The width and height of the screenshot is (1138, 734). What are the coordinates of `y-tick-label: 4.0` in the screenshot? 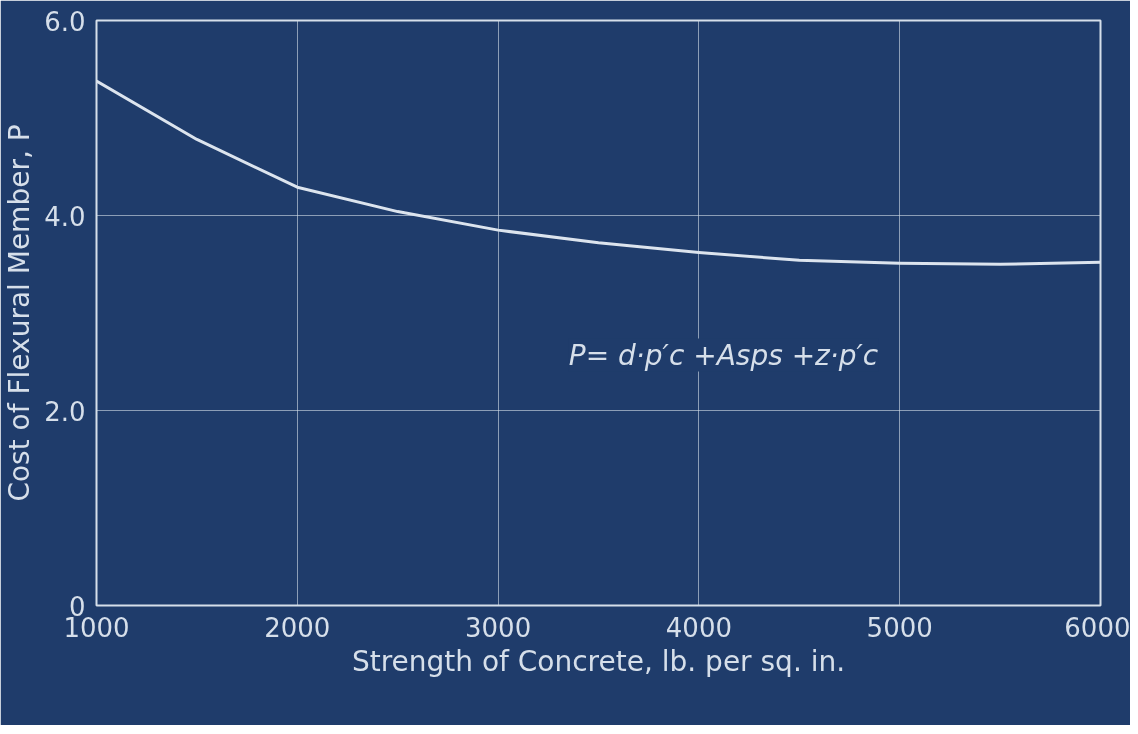 It's located at (65, 216).